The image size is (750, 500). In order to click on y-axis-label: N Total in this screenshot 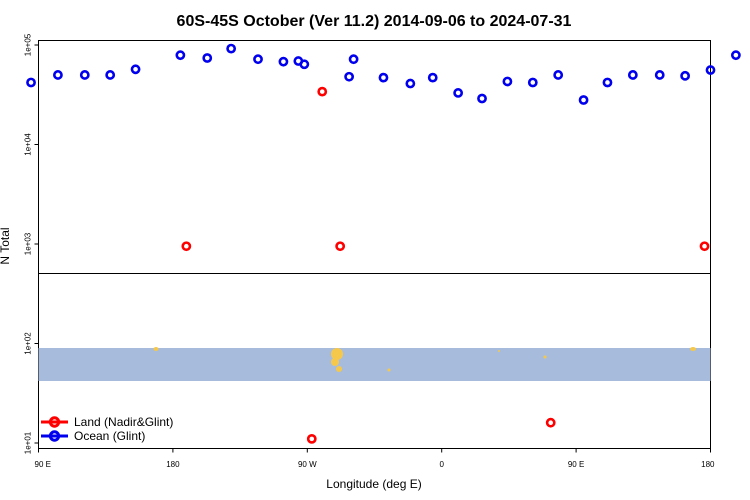, I will do `click(6, 245)`.